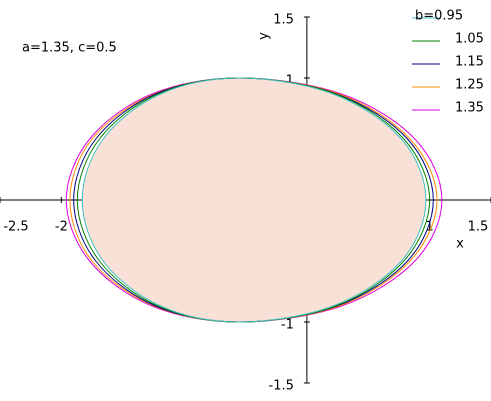  I want to click on y-axis-label: y, so click(264, 36).